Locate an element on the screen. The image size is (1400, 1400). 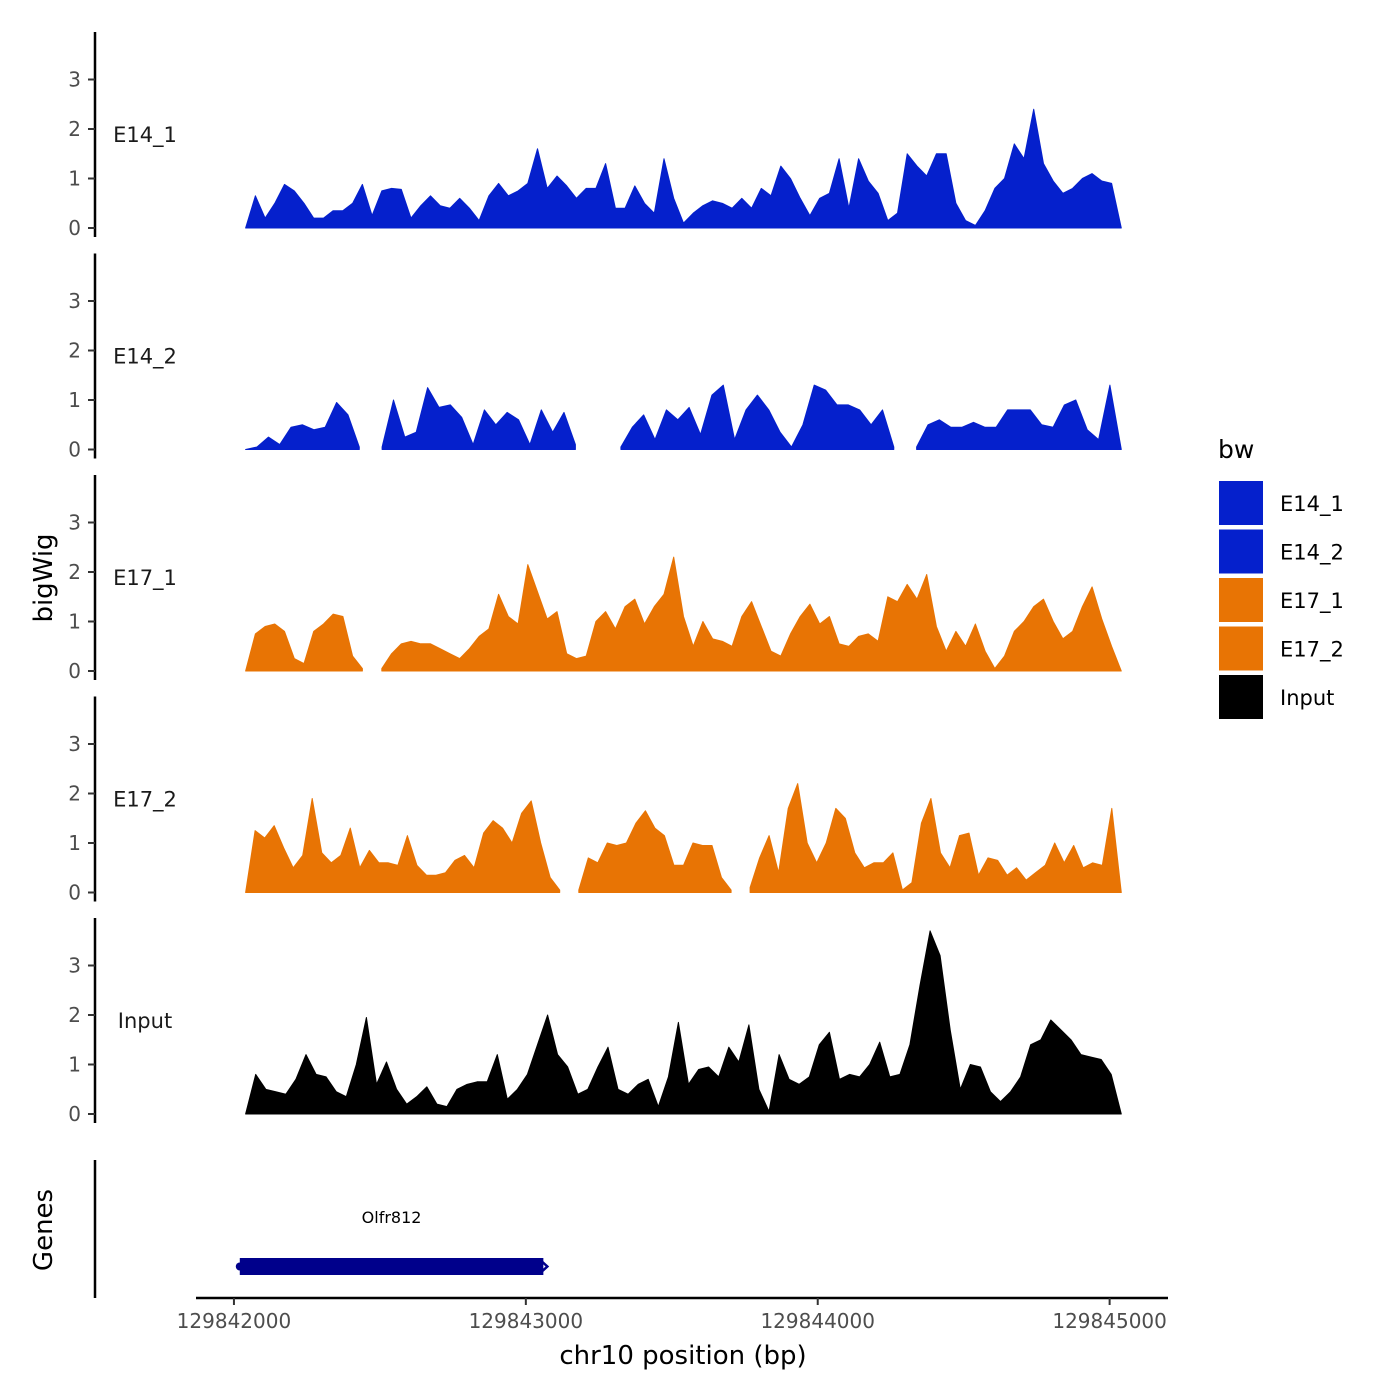
genes-panel: Olfr812 is located at coordinates (321, 1229).